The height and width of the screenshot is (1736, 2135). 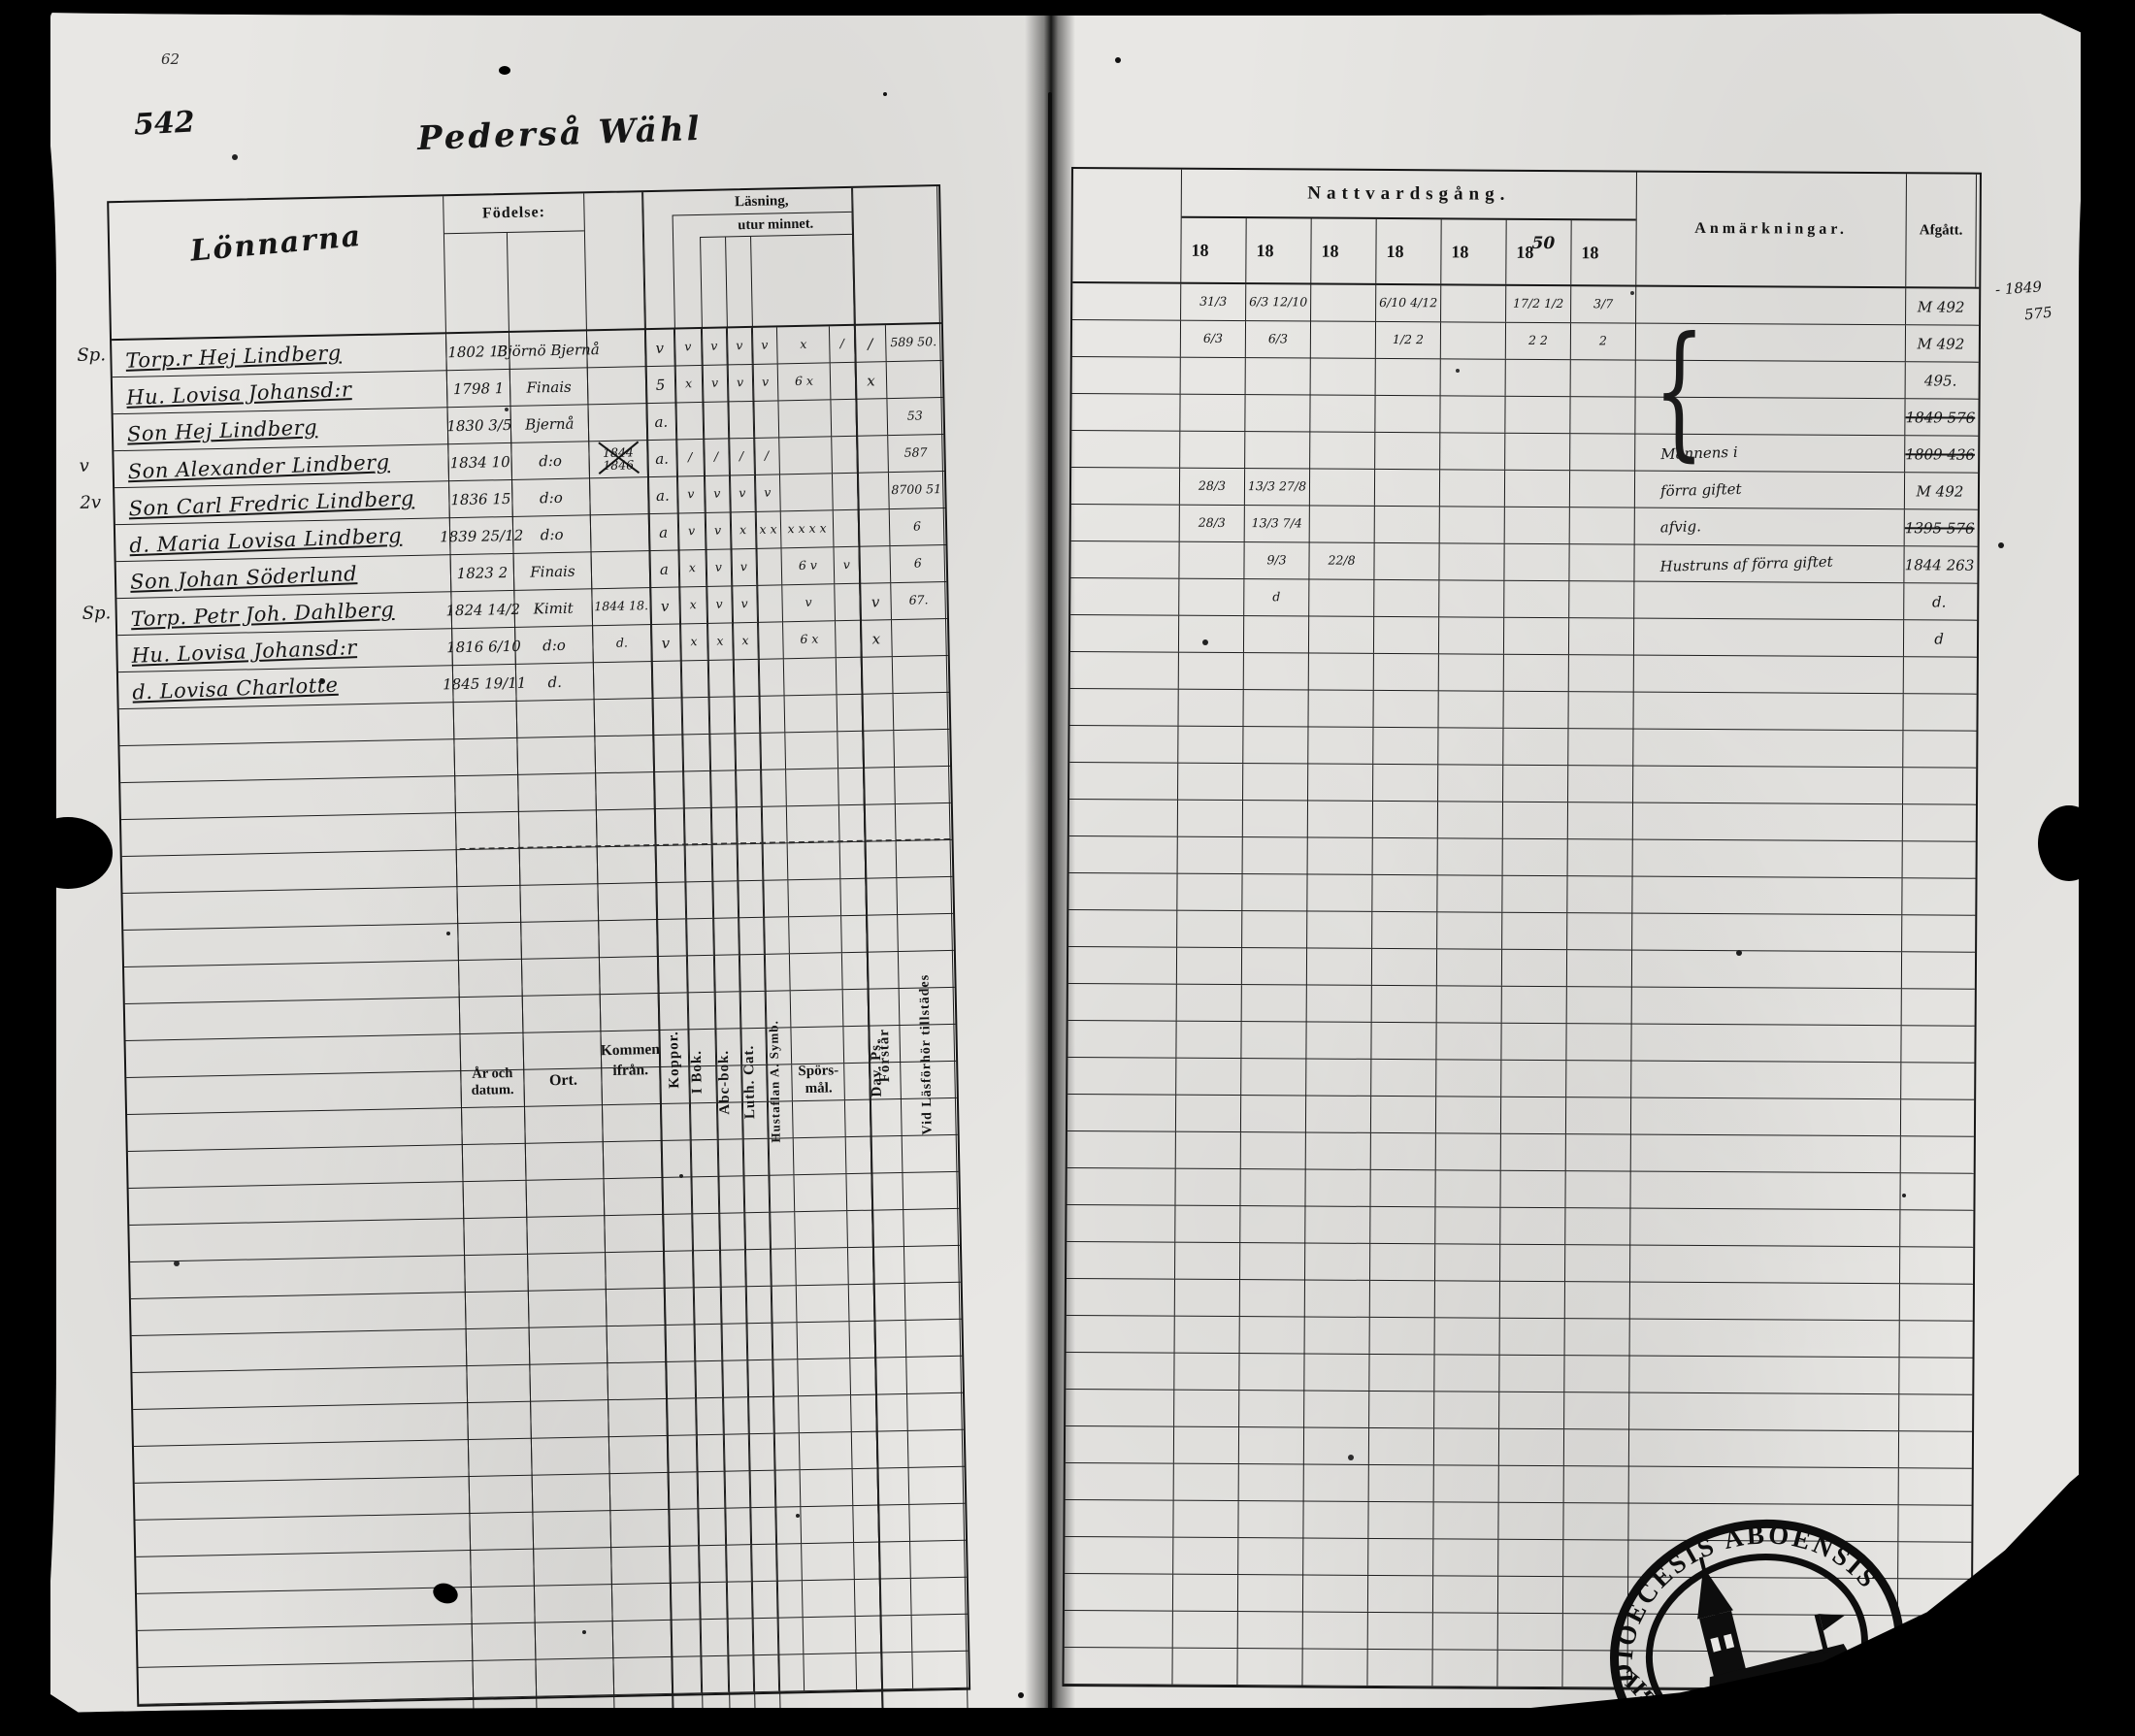 I want to click on table-cell: 1824 14/2, so click(x=482, y=609).